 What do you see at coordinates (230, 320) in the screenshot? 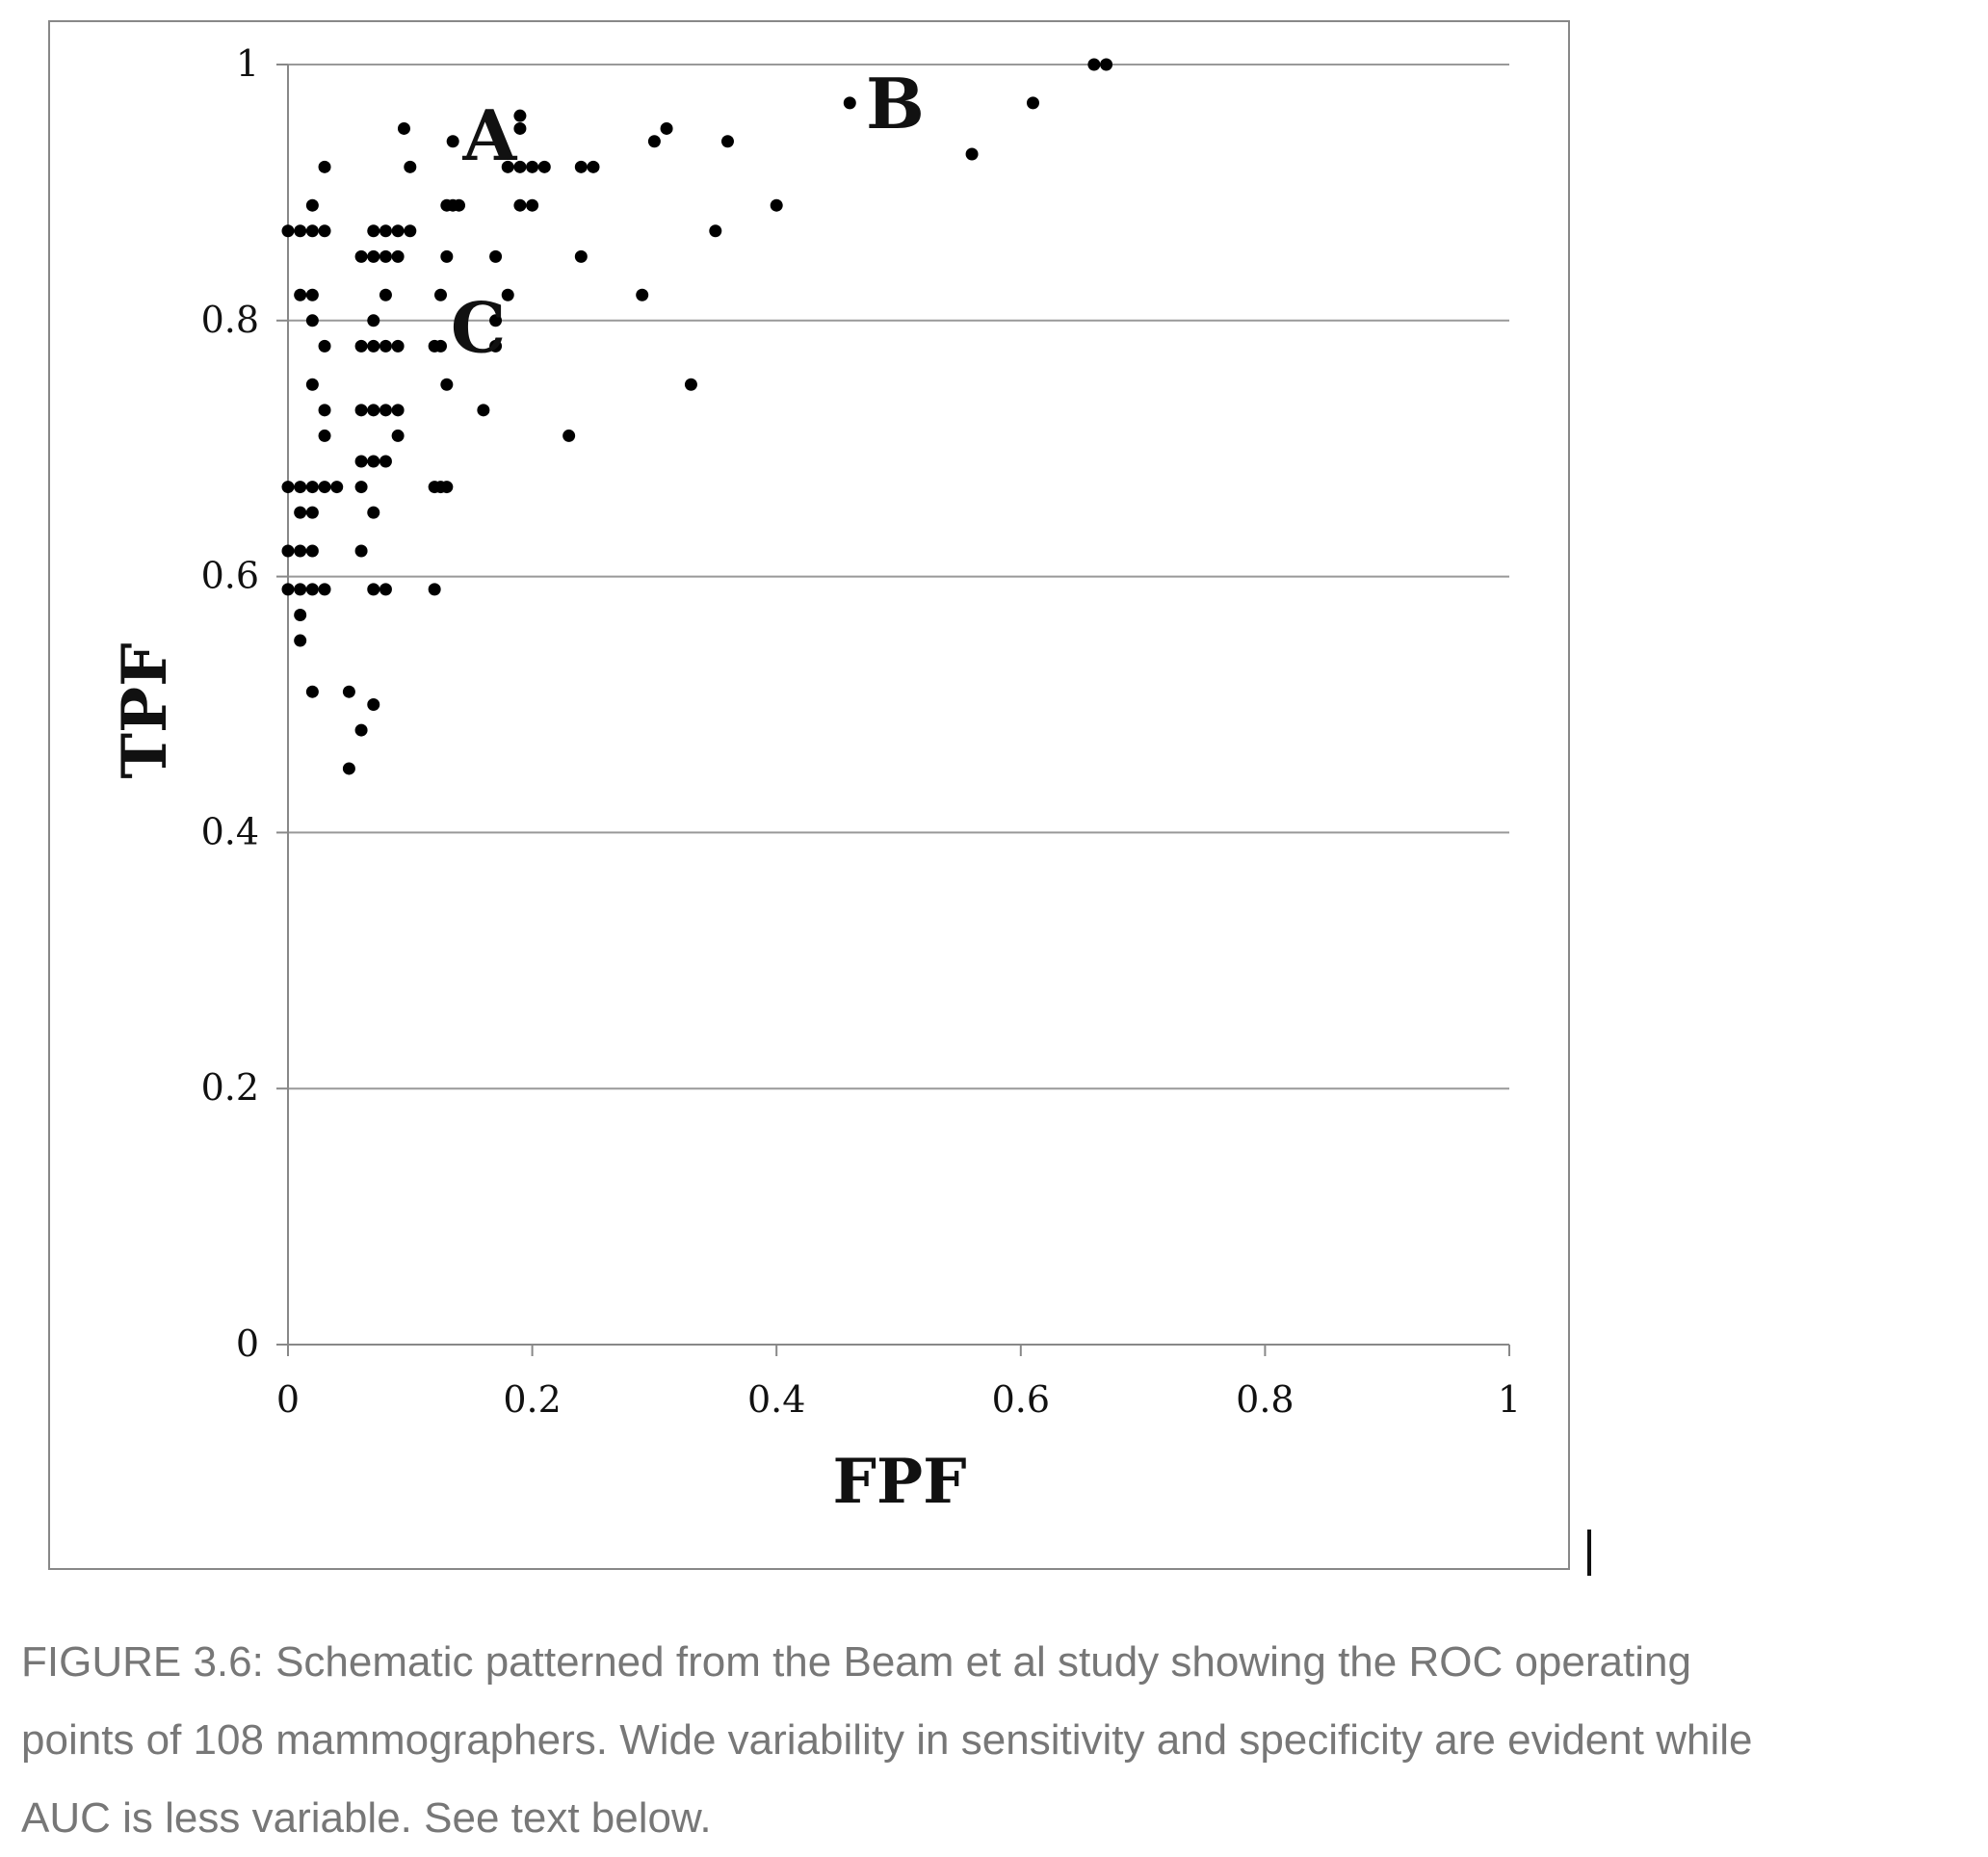
I see `y-tick-label-4: 0.8` at bounding box center [230, 320].